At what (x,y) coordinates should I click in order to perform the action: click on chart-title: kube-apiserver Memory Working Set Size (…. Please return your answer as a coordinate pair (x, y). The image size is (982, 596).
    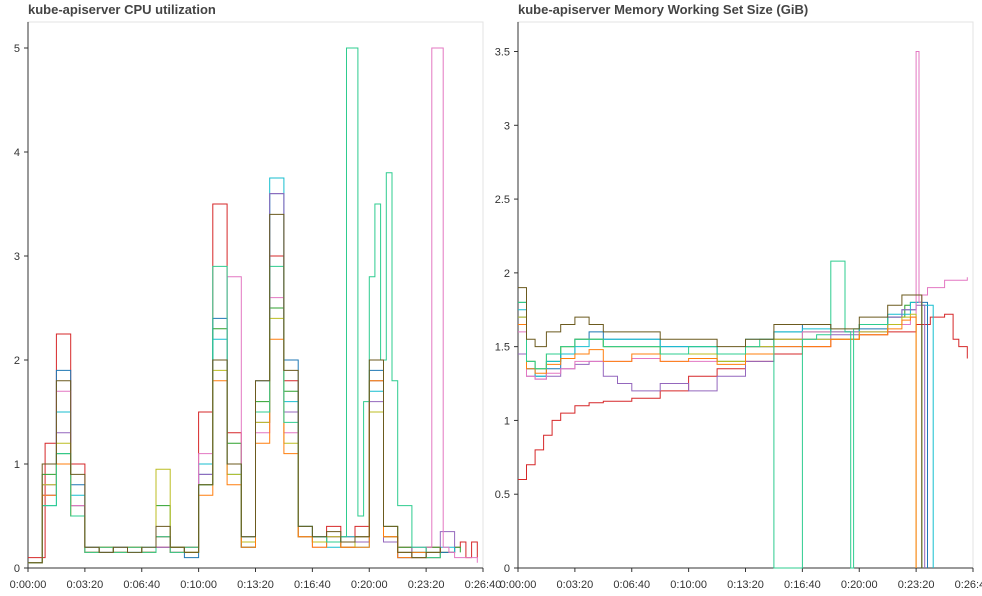
    Looking at the image, I should click on (663, 9).